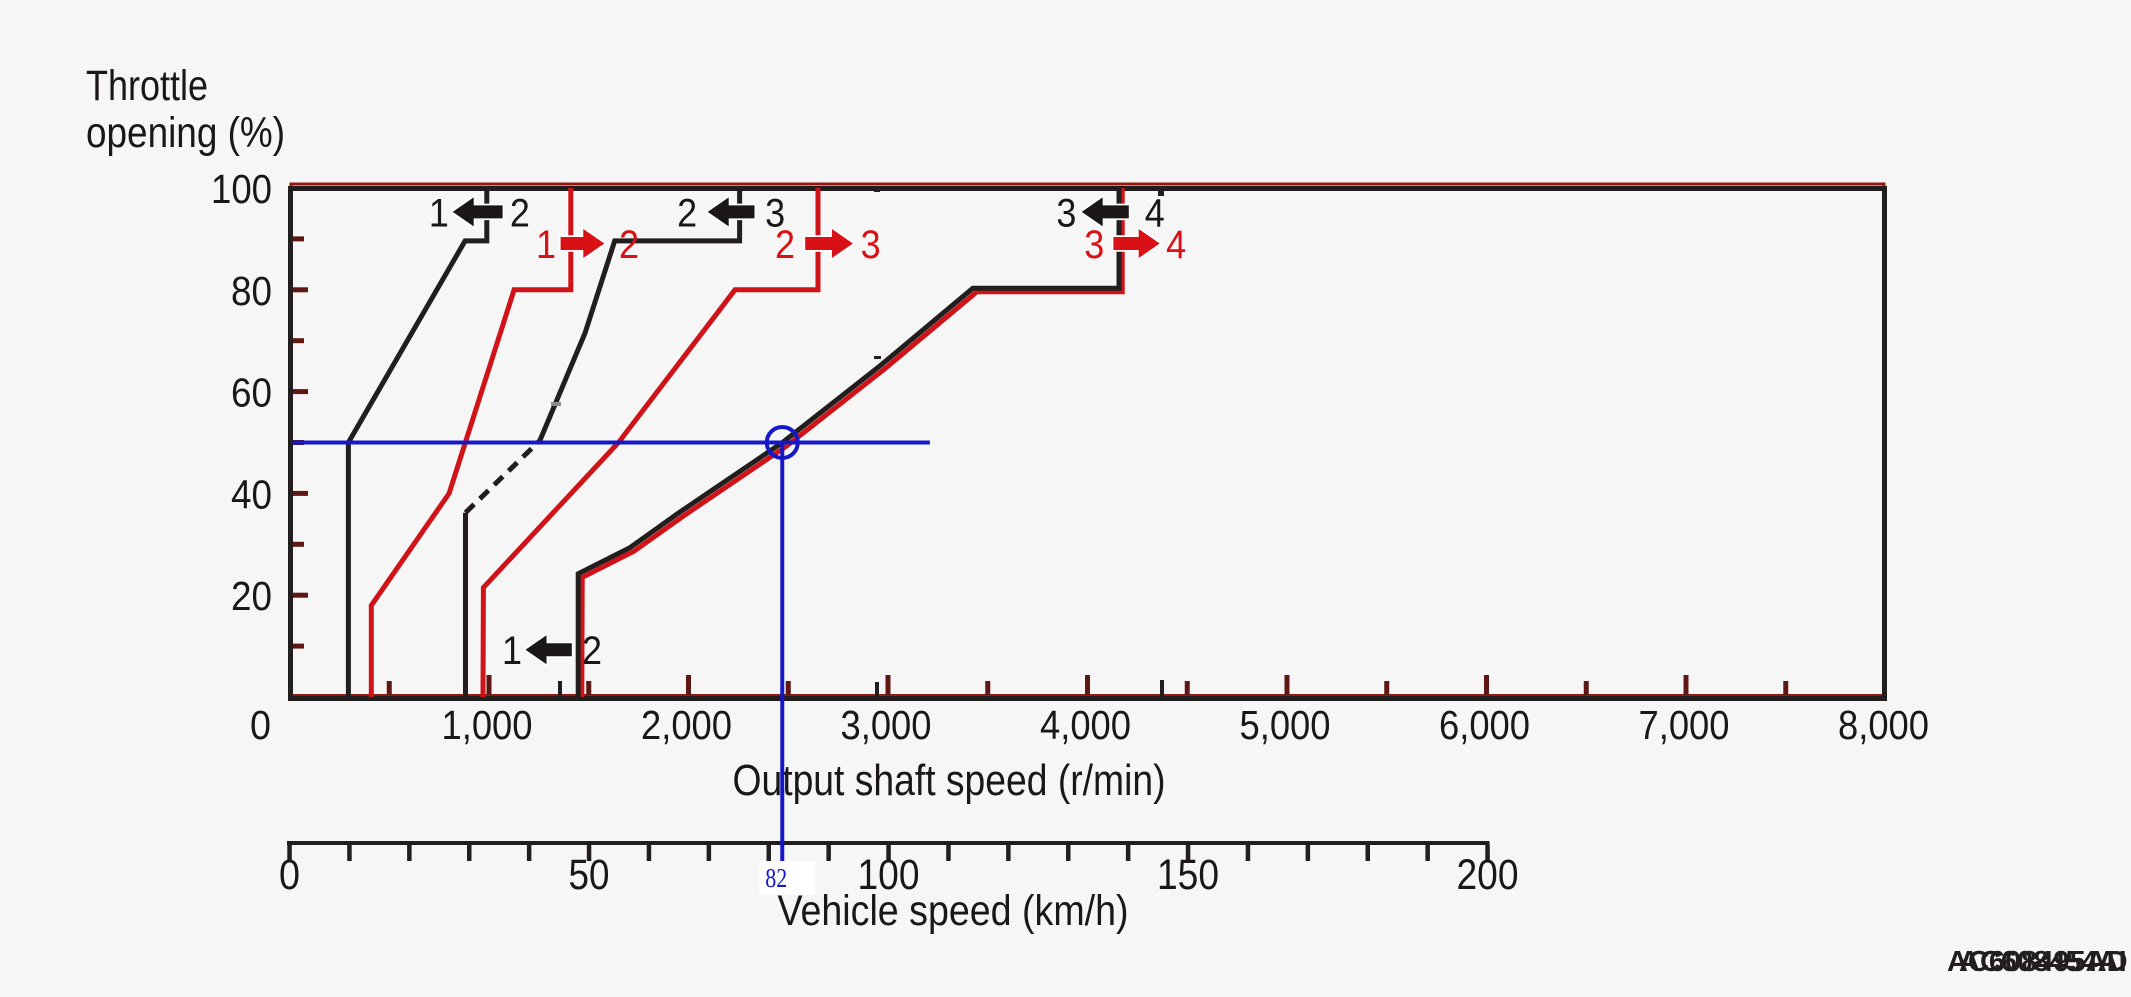  I want to click on shift-label-upshift-1-2-from: 1, so click(546, 245).